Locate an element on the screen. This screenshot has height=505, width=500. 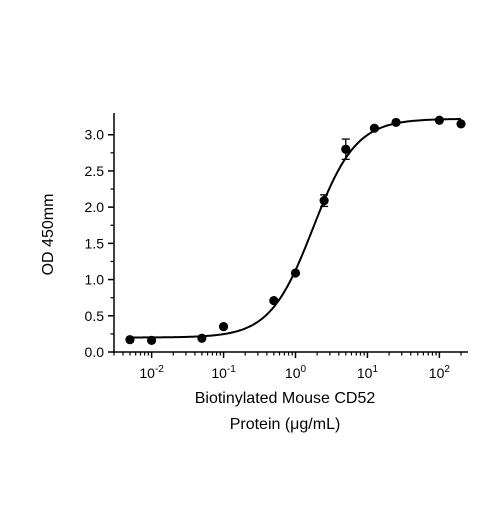
x-axis-title-line-2: Protein (μg/mL) is located at coordinates (285, 424).